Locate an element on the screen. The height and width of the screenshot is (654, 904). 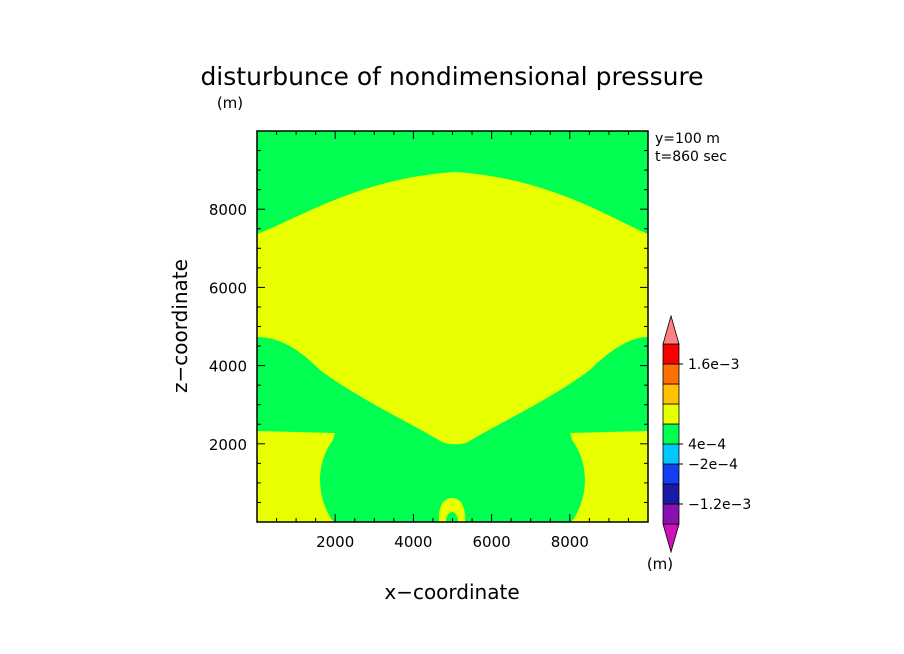
y-tick-label: 6000 is located at coordinates (228, 288).